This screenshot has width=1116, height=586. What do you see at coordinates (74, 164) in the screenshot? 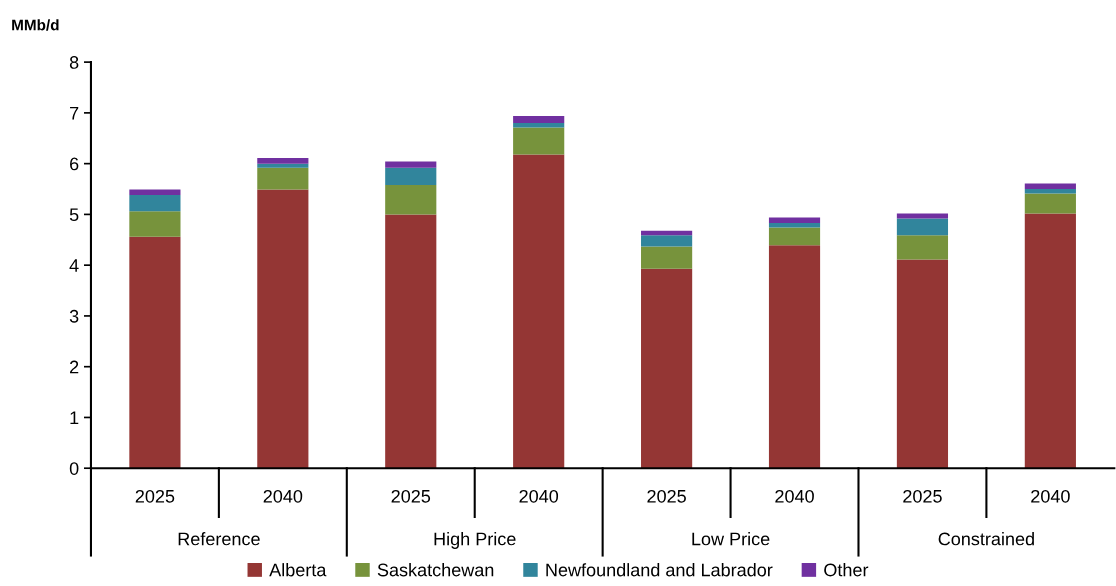
I see `y-tick-label: 6` at bounding box center [74, 164].